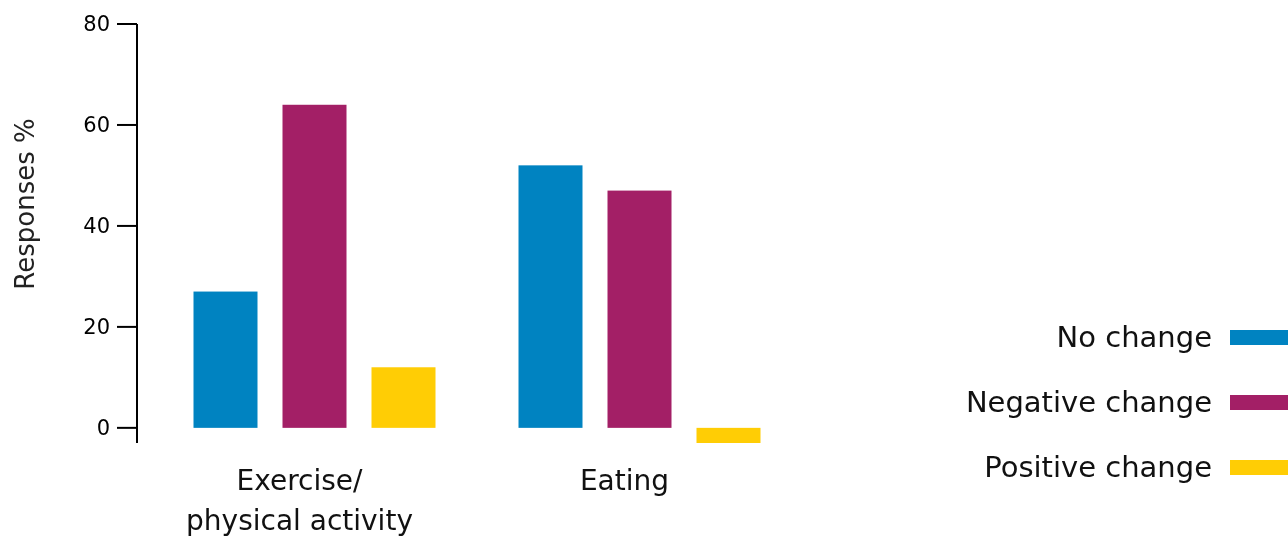  Describe the element at coordinates (96, 226) in the screenshot. I see `y-tick-label: 40` at that location.